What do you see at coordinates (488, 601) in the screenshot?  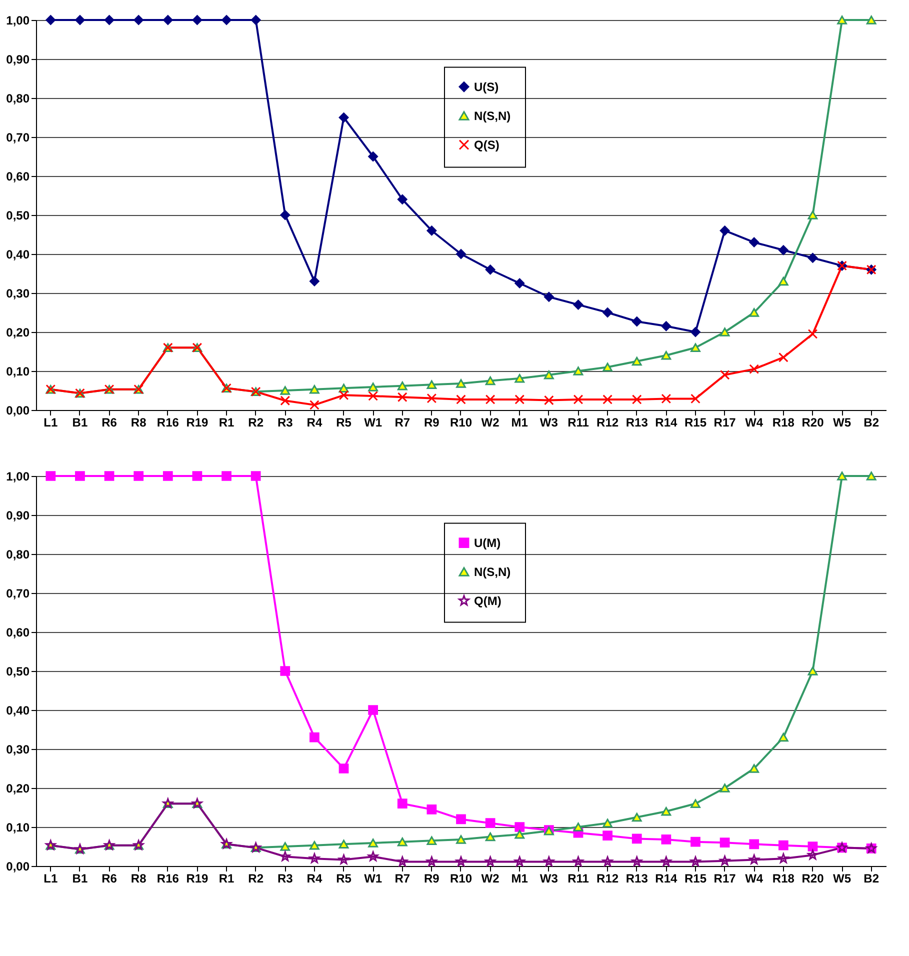 I see `legend-label: Q(M)` at bounding box center [488, 601].